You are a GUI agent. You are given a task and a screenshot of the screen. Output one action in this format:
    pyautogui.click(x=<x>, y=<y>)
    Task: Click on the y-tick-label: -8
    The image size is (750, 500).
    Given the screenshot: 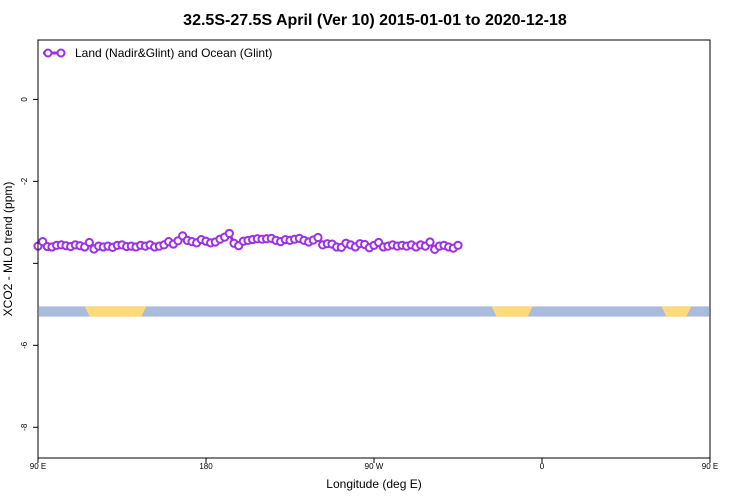 What is the action you would take?
    pyautogui.click(x=24, y=427)
    